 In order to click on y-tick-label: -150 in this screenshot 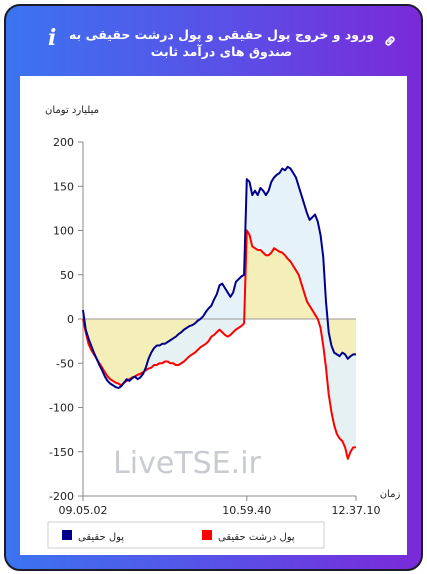, I will do `click(61, 452)`.